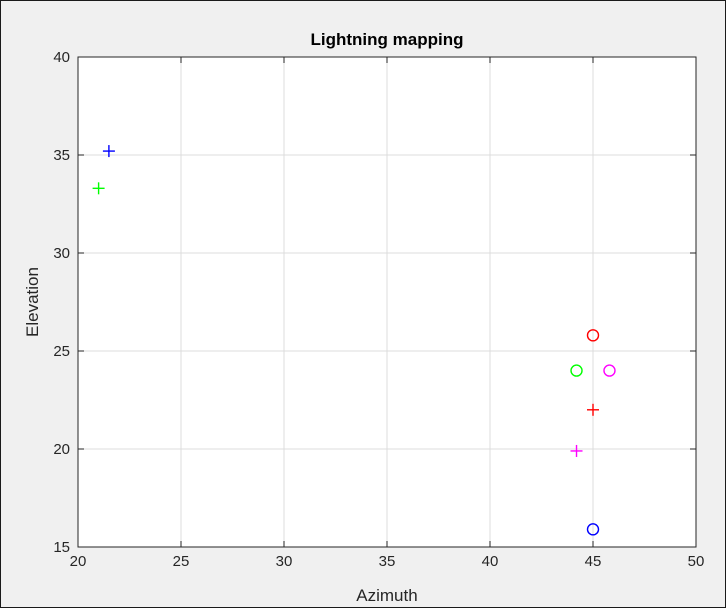 The image size is (726, 608). What do you see at coordinates (61, 57) in the screenshot?
I see `y-tick-label: 40` at bounding box center [61, 57].